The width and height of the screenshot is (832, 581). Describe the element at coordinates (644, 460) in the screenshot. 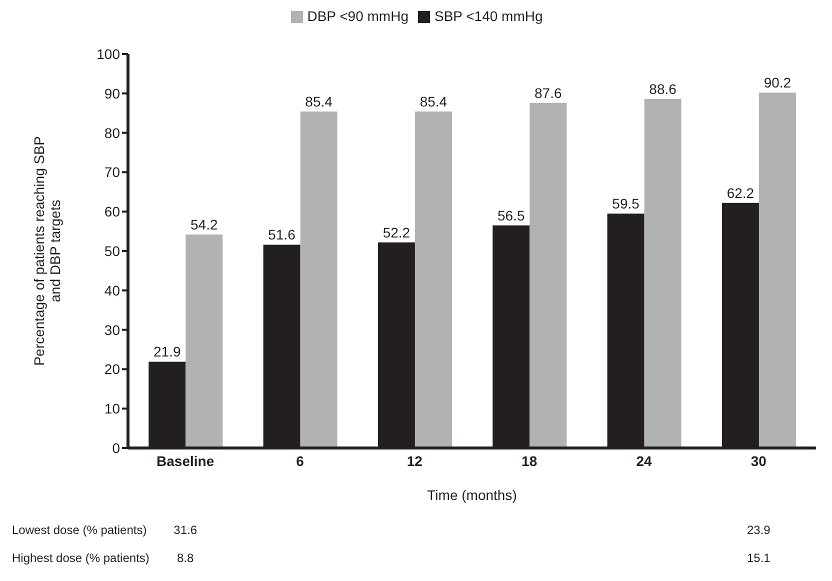

I see `x-tick-label: 24` at that location.